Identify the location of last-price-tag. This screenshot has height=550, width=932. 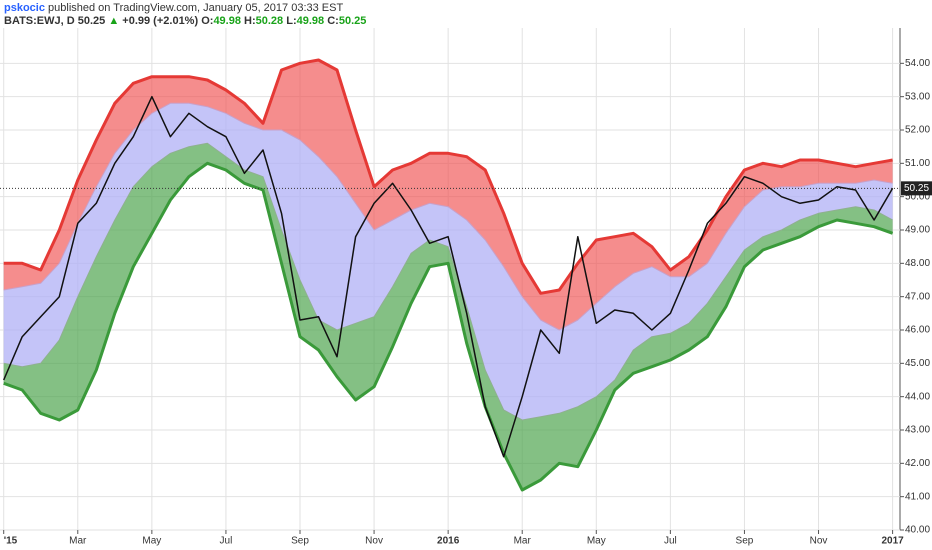
(916, 188).